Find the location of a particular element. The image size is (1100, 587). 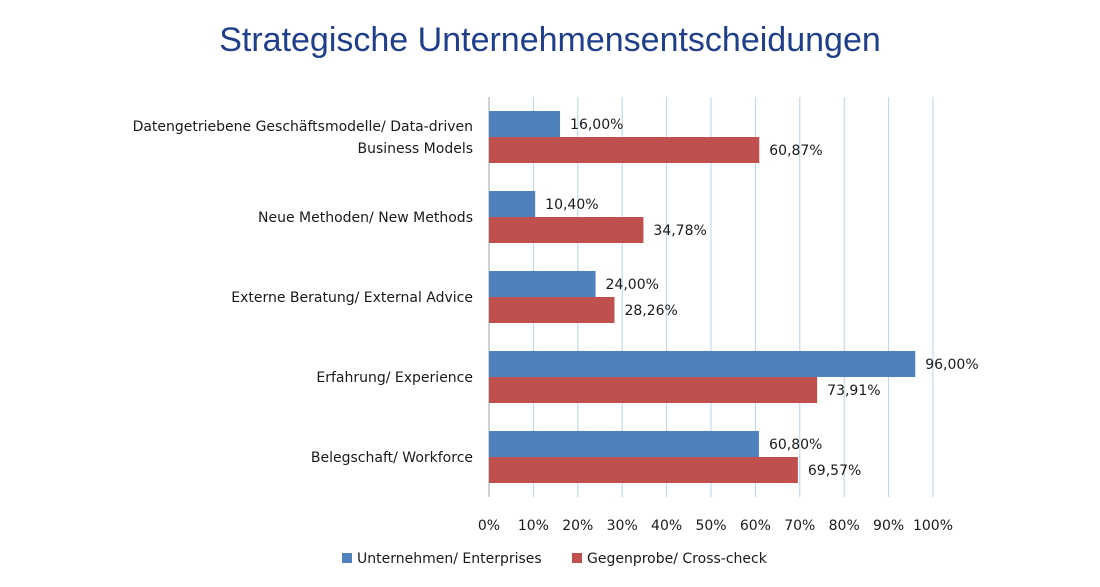

data-label: 24,00% is located at coordinates (632, 285).